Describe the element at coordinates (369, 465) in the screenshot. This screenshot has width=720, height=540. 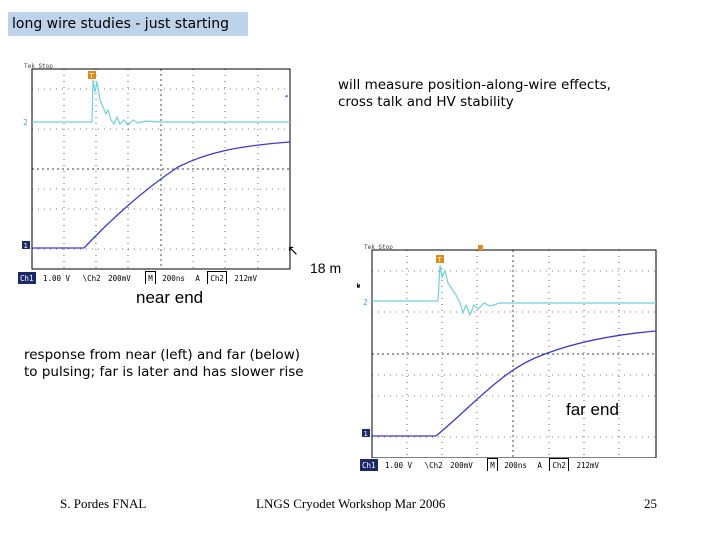
I see `scope-far-status-ch1: Ch1` at that location.